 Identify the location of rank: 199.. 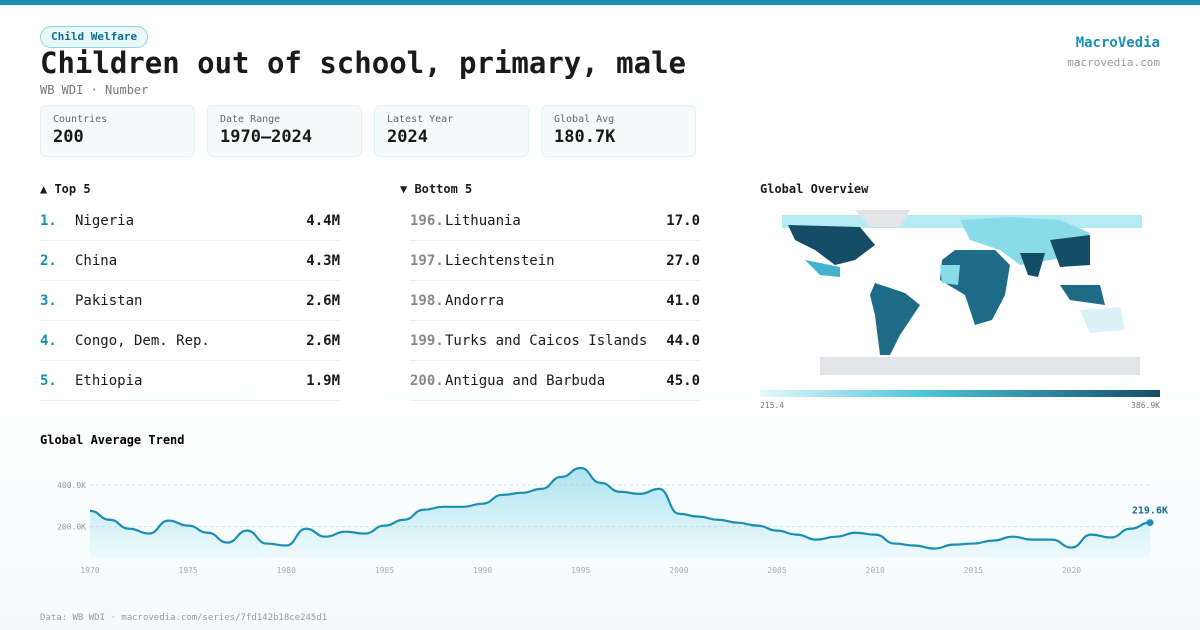
(427, 340).